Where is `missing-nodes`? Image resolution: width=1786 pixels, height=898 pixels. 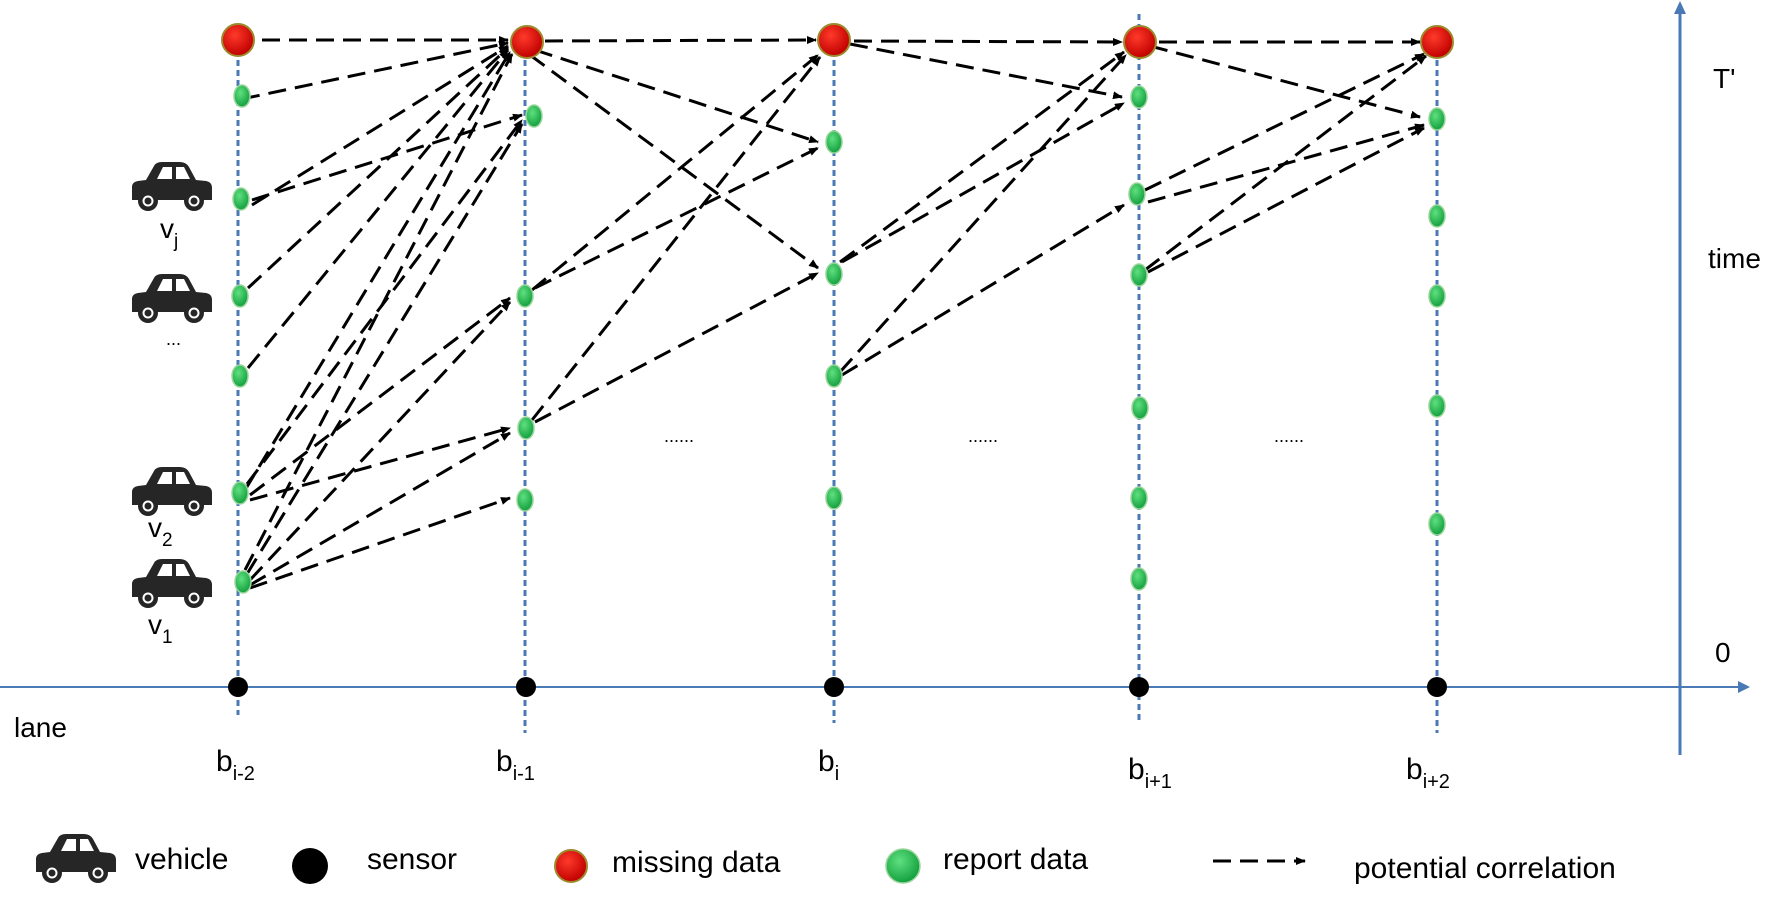 missing-nodes is located at coordinates (837, 41).